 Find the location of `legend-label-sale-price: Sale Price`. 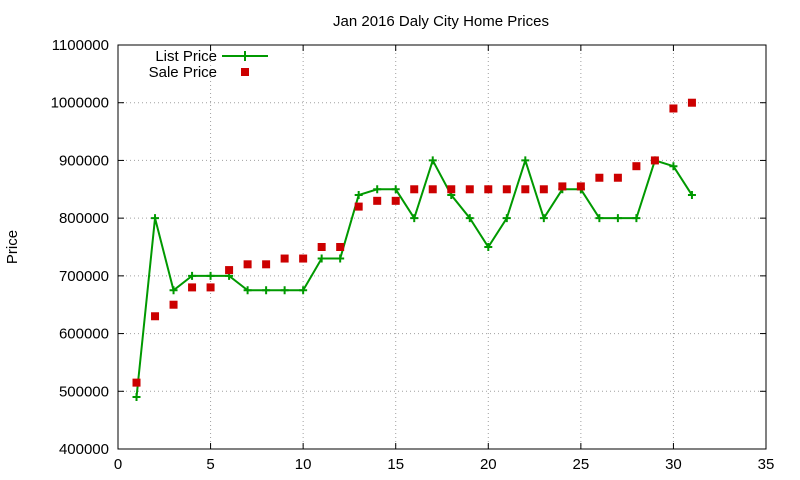

legend-label-sale-price: Sale Price is located at coordinates (183, 72).